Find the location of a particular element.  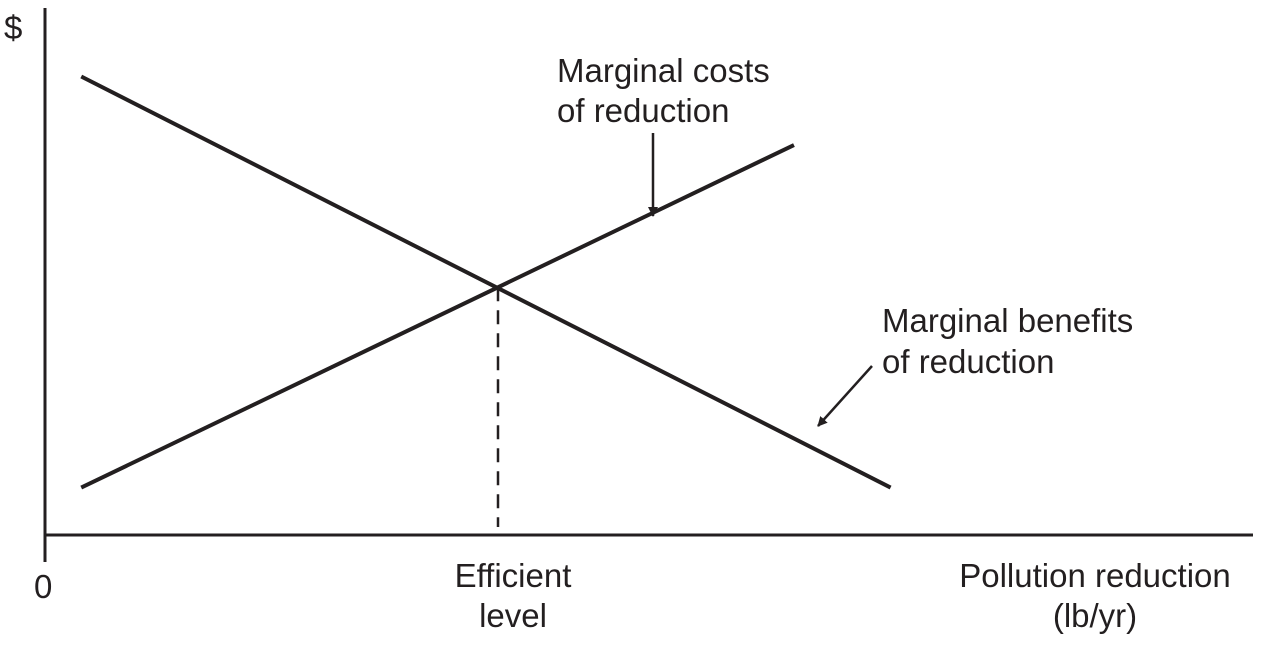

origin-label: 0 is located at coordinates (43, 586).